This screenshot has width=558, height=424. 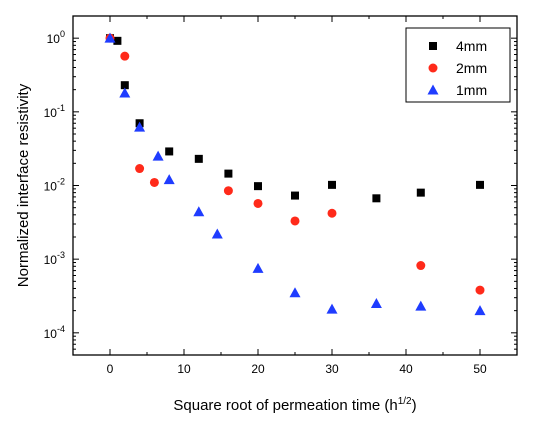 What do you see at coordinates (471, 90) in the screenshot?
I see `legend-label-1mm: 1mm` at bounding box center [471, 90].